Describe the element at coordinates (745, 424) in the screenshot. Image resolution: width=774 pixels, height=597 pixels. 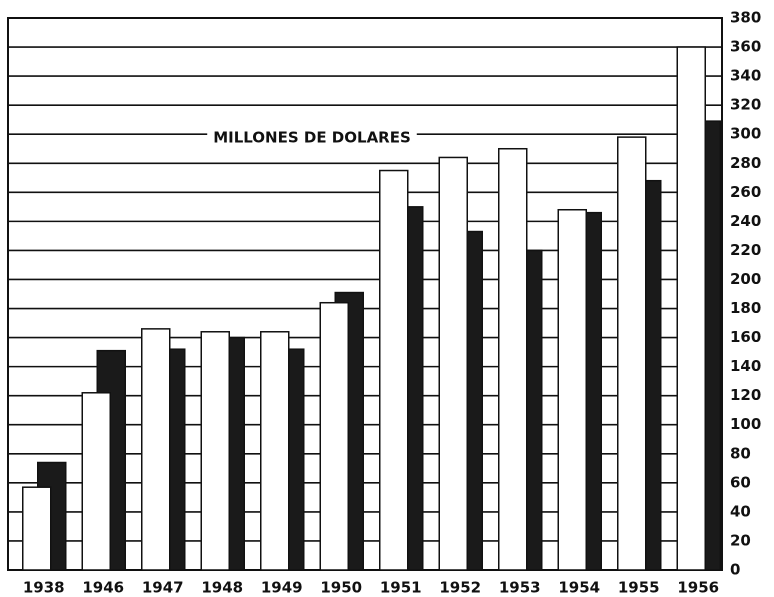
I see `y-tick-label: 100` at that location.